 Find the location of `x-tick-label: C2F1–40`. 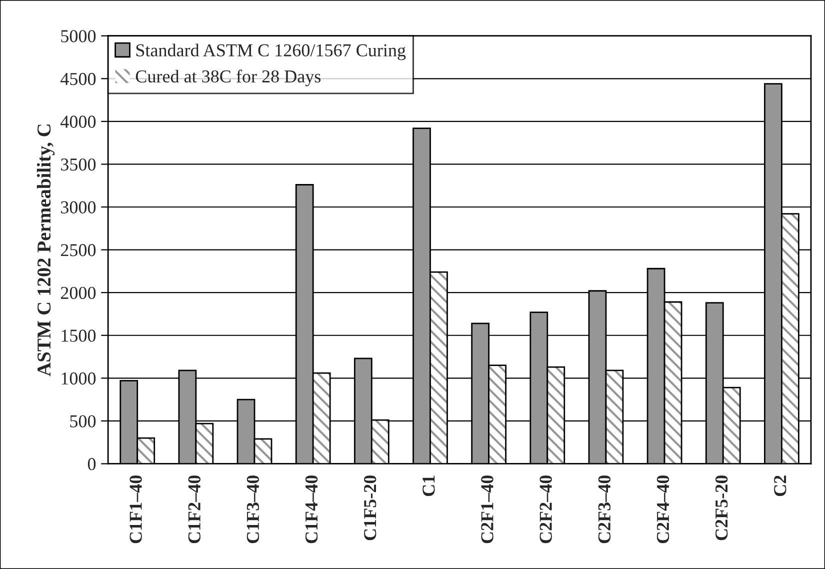

x-tick-label: C2F1–40 is located at coordinates (487, 510).